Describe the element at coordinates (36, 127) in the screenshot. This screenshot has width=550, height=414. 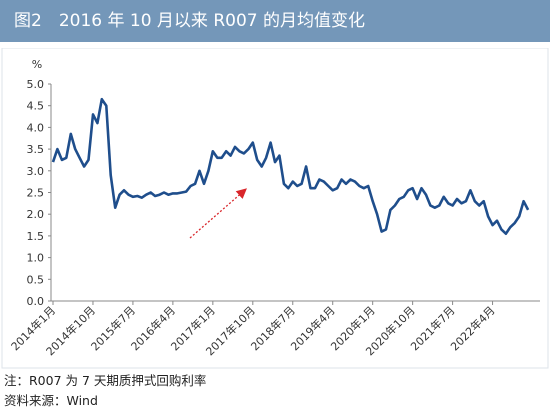
I see `y-tick-label: 4.0` at that location.